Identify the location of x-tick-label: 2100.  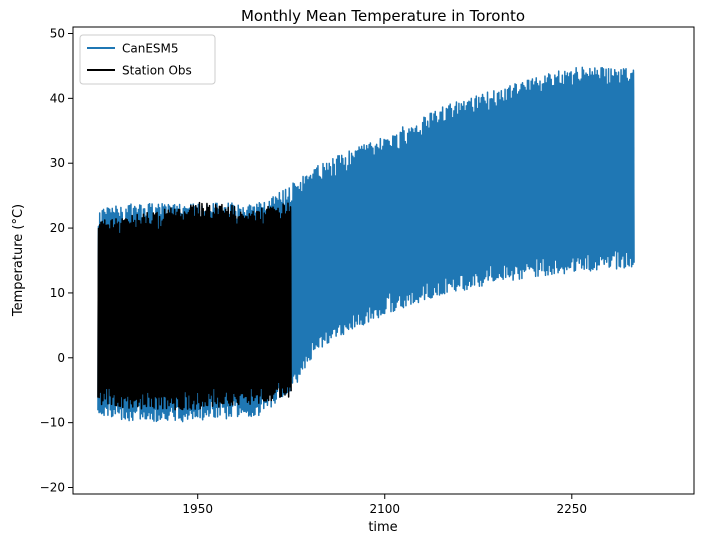
(384, 509).